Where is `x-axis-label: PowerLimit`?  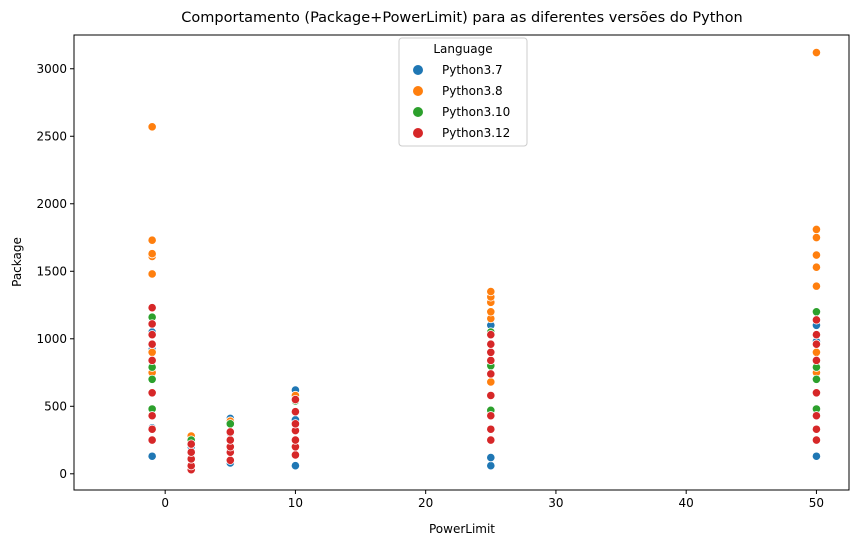 x-axis-label: PowerLimit is located at coordinates (462, 529).